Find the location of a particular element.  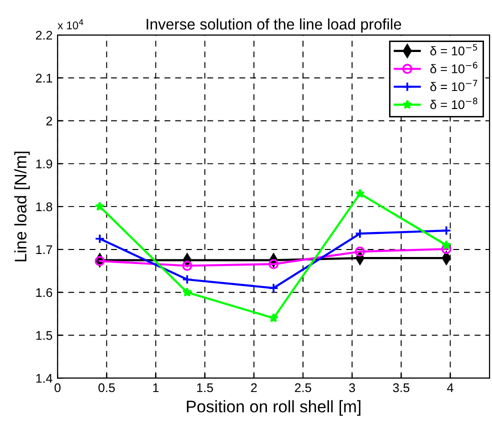

legend-label: δ = 10$^{−8}$ is located at coordinates (454, 104).